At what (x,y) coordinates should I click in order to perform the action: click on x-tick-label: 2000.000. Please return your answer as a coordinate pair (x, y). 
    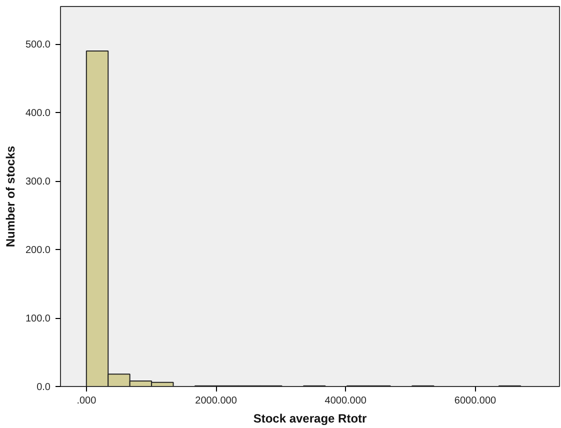
    Looking at the image, I should click on (216, 401).